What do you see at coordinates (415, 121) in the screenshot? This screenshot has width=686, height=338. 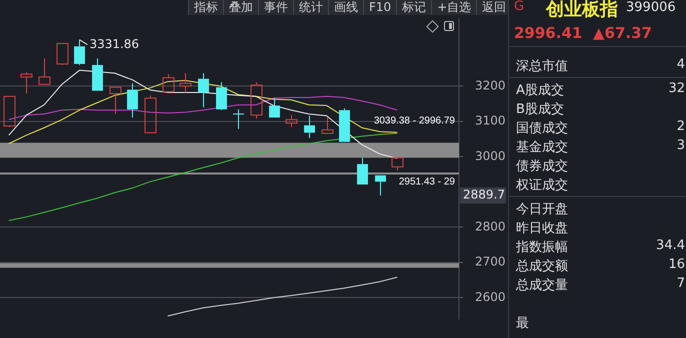 I see `band-label: 3039.38 - 2996.79` at bounding box center [415, 121].